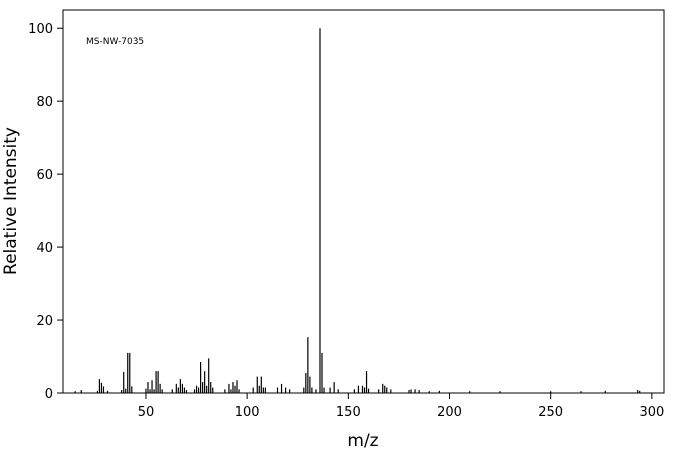  Describe the element at coordinates (44, 102) in the screenshot. I see `y-tick-label: 80` at that location.